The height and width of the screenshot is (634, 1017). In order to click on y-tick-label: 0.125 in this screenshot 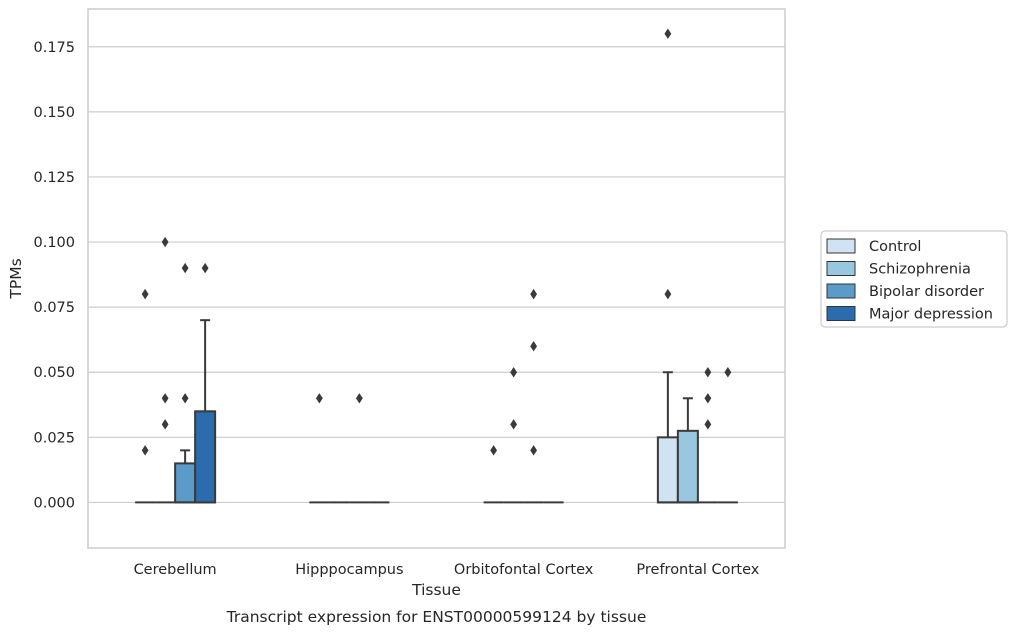, I will do `click(54, 178)`.